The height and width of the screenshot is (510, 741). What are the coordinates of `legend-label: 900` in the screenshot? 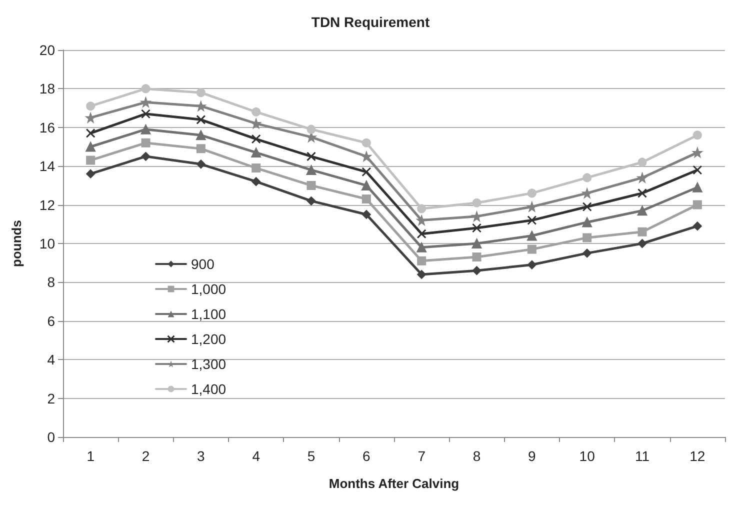 It's located at (203, 264).